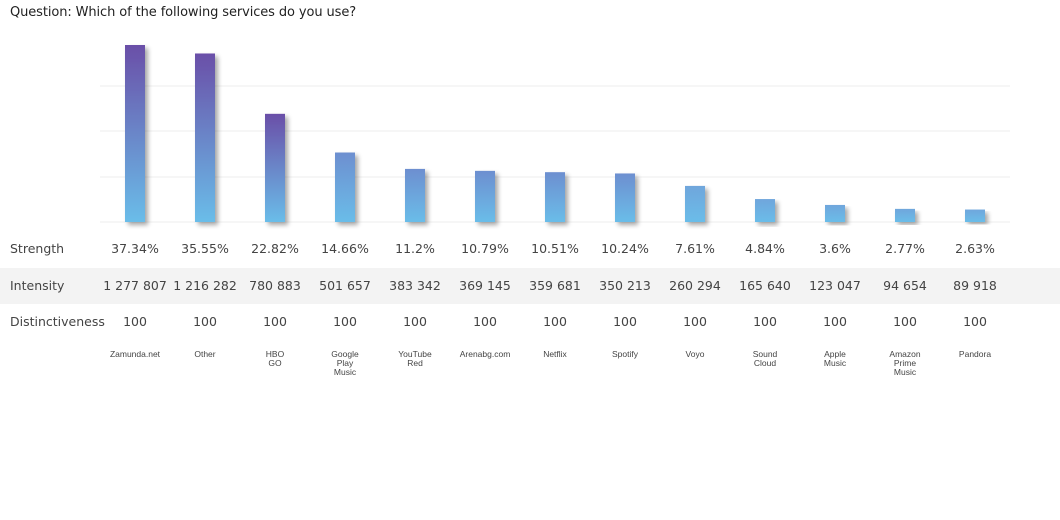 This screenshot has width=1060, height=520. I want to click on strength-value: 35.55%, so click(205, 248).